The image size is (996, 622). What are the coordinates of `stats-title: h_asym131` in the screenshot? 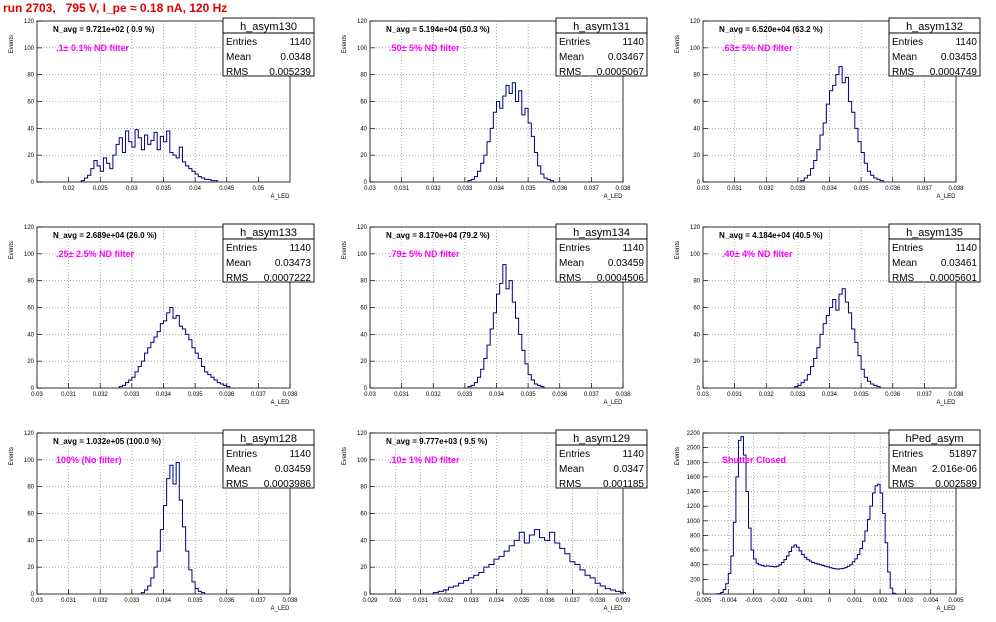 It's located at (601, 27).